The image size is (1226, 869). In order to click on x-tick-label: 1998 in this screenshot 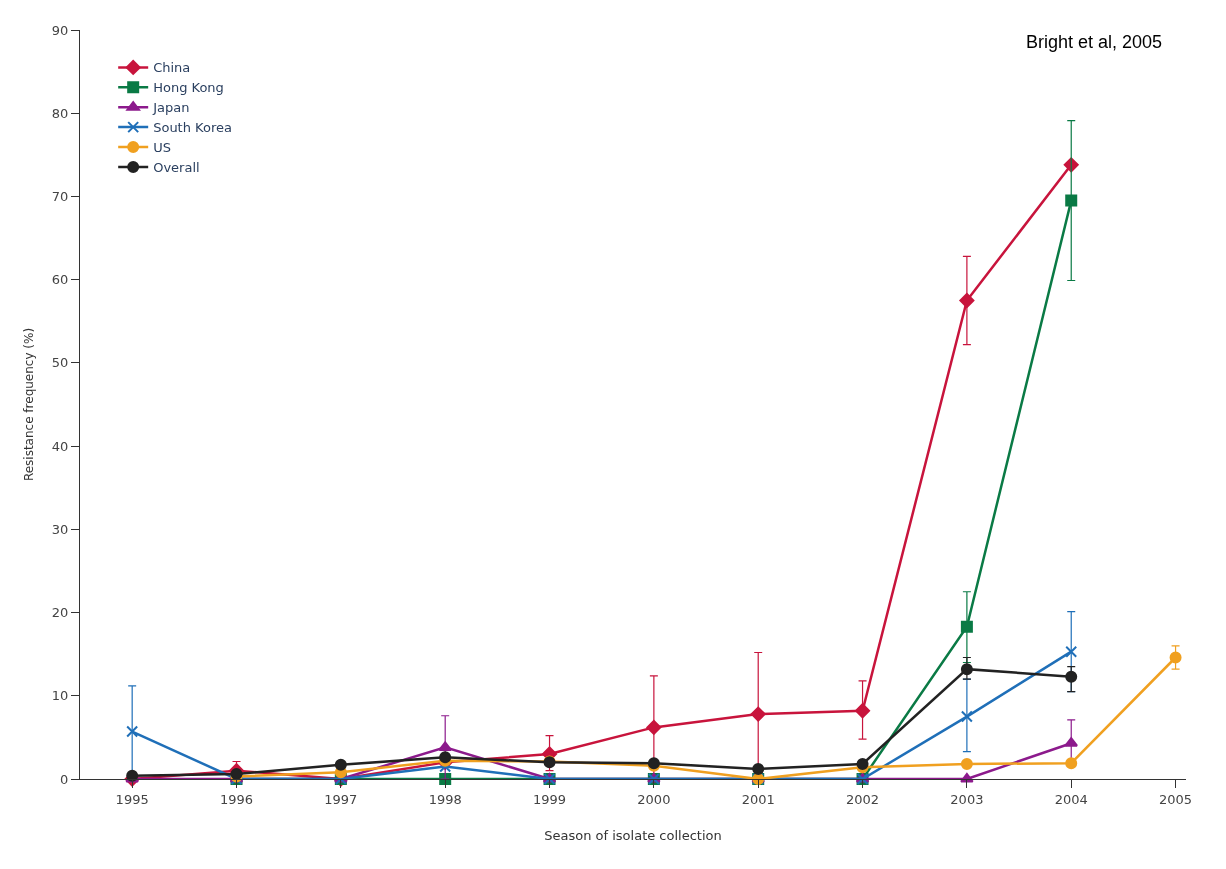, I will do `click(445, 799)`.